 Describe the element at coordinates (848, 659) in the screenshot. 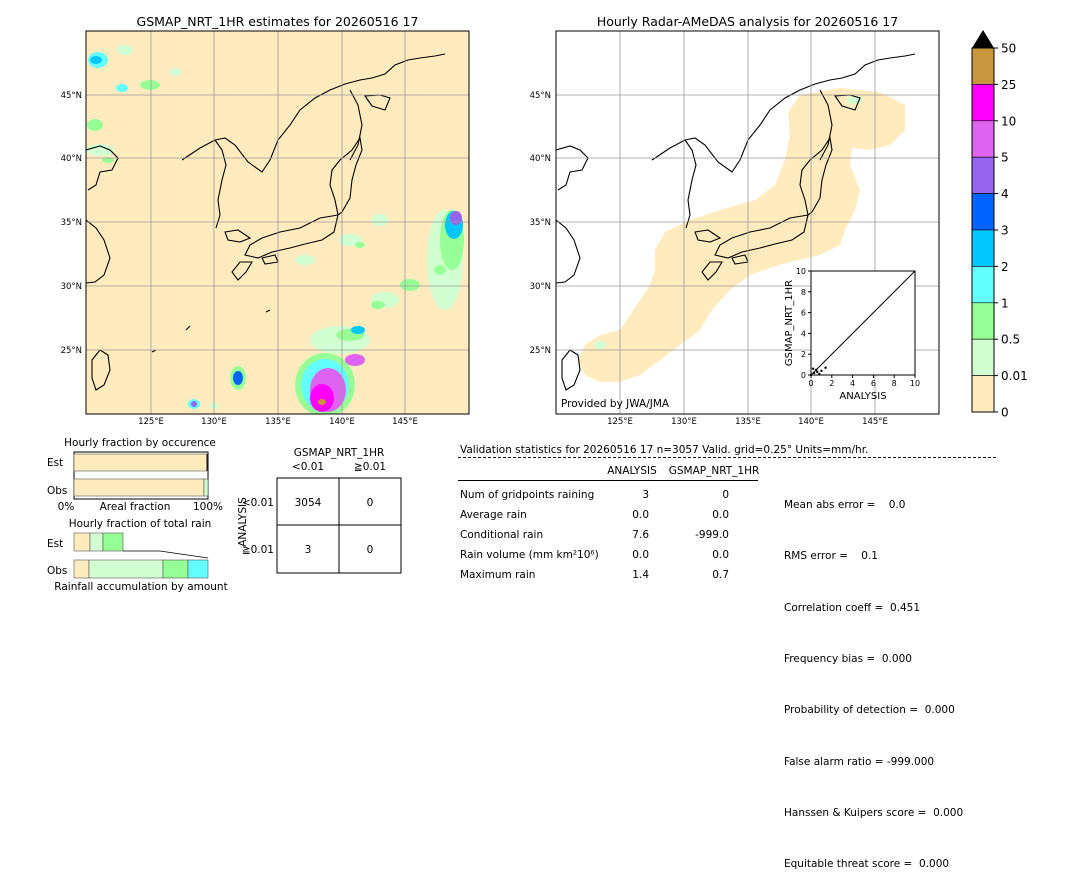

I see `score-line: Frequency bias = 0.000` at that location.